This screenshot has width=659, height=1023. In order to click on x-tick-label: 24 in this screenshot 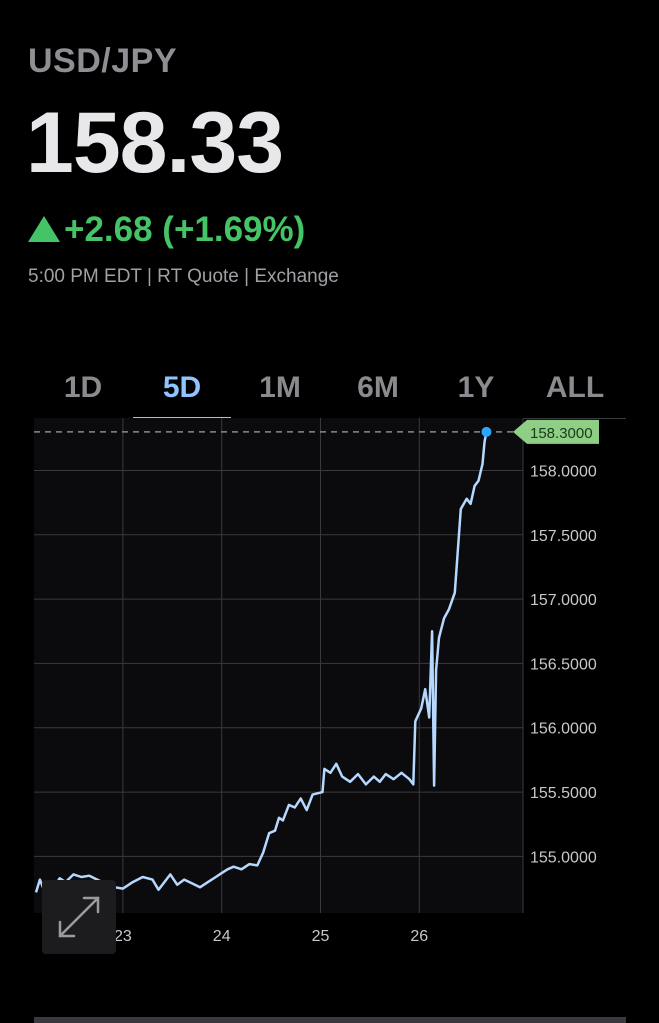, I will do `click(222, 936)`.